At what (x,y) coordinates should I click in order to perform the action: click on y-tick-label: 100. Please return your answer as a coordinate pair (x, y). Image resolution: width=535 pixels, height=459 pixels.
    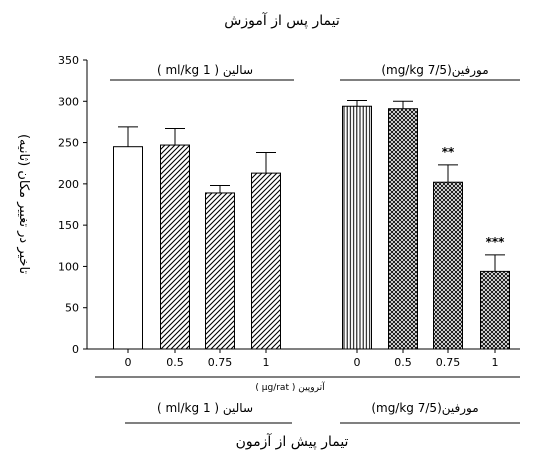
    Looking at the image, I should click on (68, 266).